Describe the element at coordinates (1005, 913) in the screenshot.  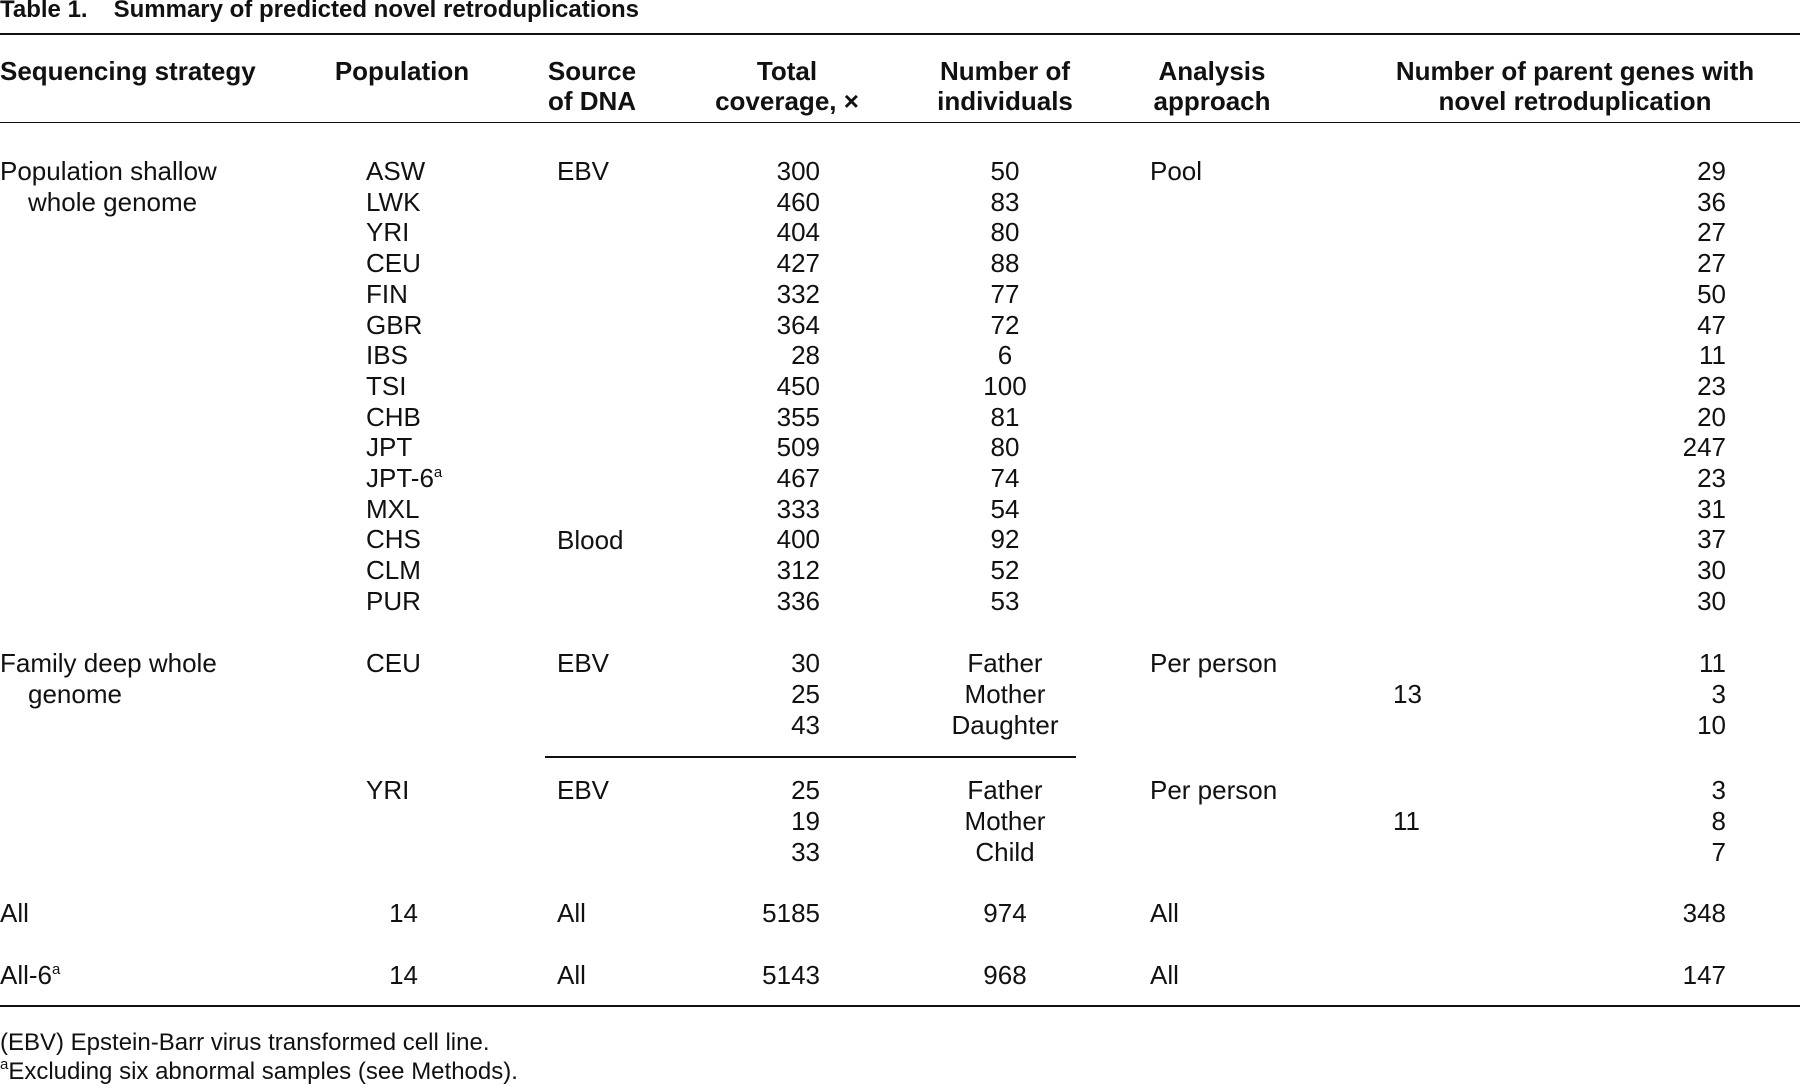
I see `total-individuals-cell: 974` at that location.